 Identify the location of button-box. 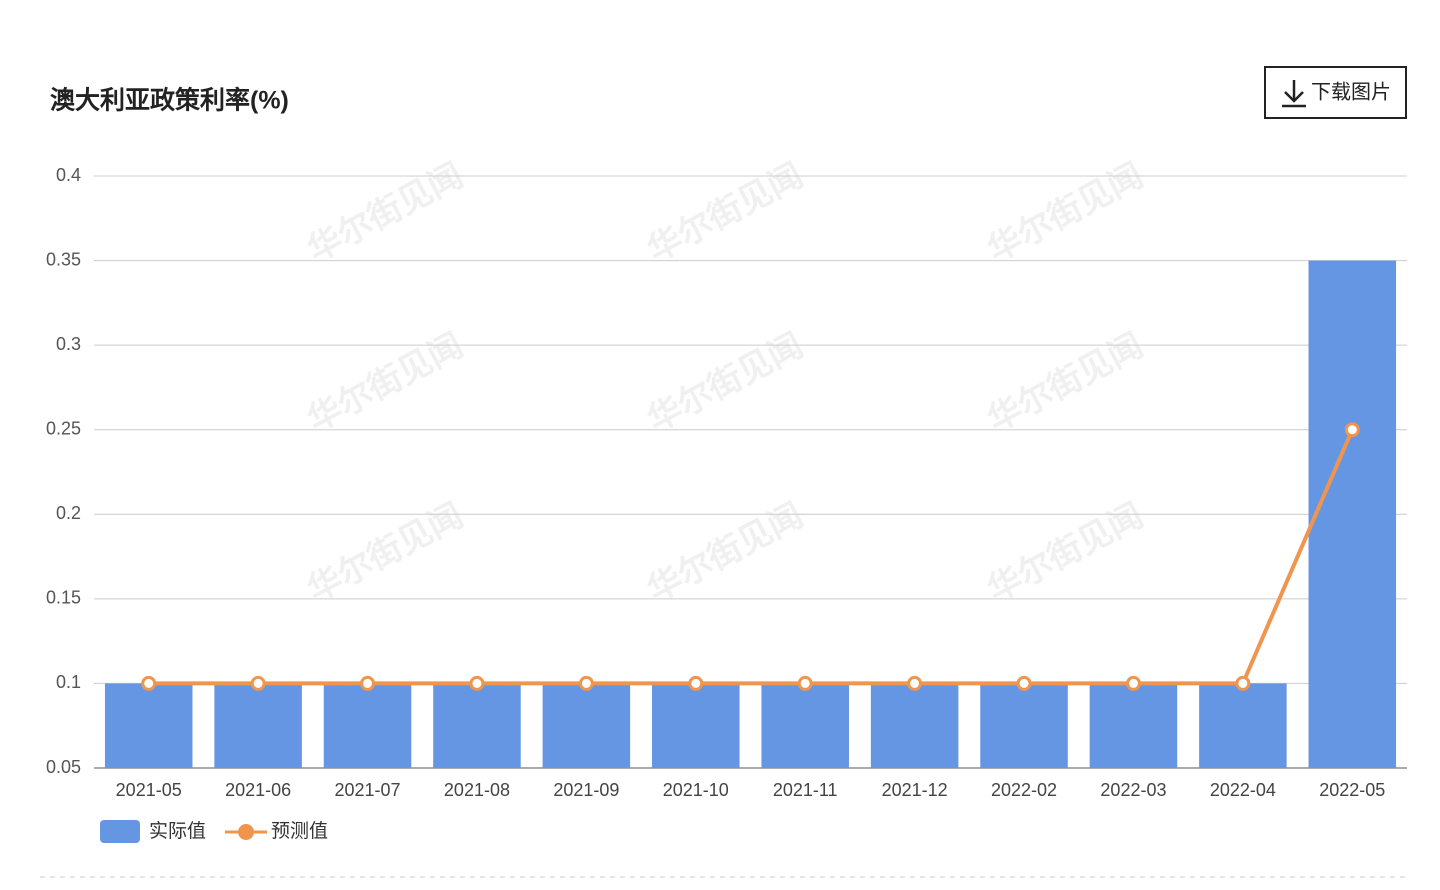
(1335, 92).